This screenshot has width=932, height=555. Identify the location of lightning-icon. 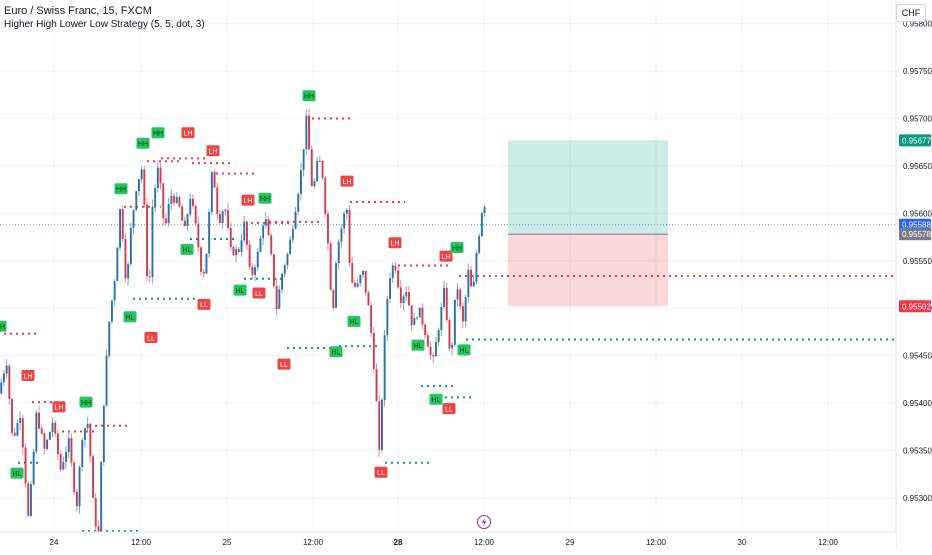
(484, 522).